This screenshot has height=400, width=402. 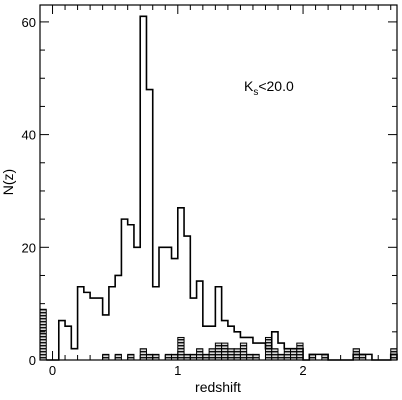 What do you see at coordinates (32, 360) in the screenshot?
I see `y-tick-label-0: 0` at bounding box center [32, 360].